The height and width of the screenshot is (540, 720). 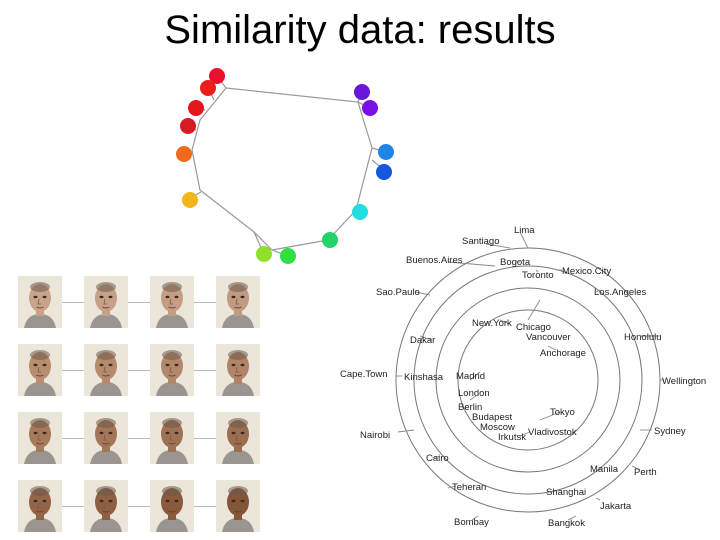 I want to click on city-label: Manila, so click(x=604, y=469).